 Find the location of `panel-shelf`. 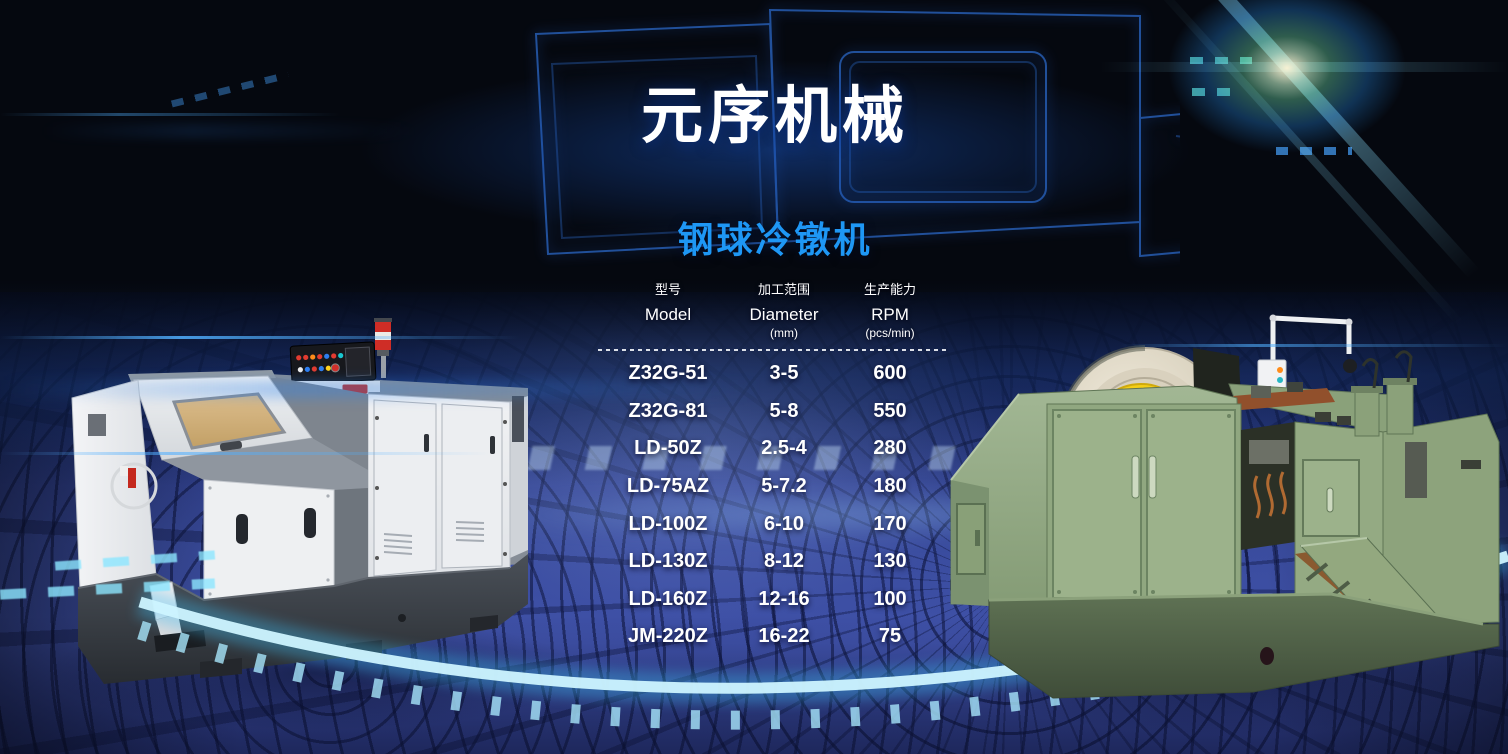

panel-shelf is located at coordinates (334, 386).